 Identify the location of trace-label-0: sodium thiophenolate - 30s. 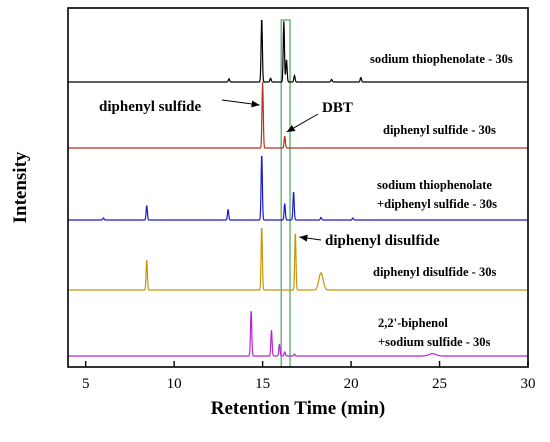
(441, 59).